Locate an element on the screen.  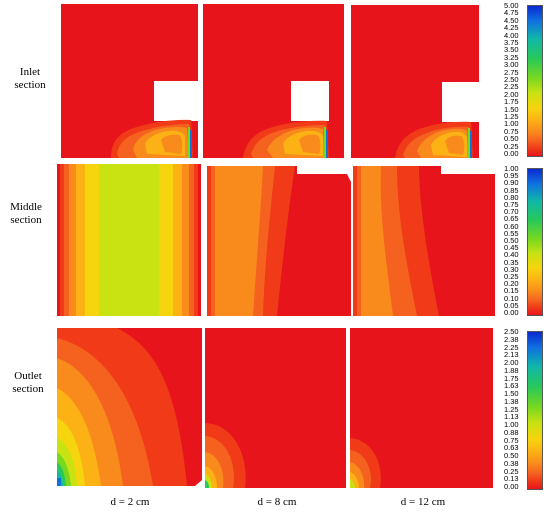
row-label-inlet-line1: Inlet is located at coordinates (30, 72).